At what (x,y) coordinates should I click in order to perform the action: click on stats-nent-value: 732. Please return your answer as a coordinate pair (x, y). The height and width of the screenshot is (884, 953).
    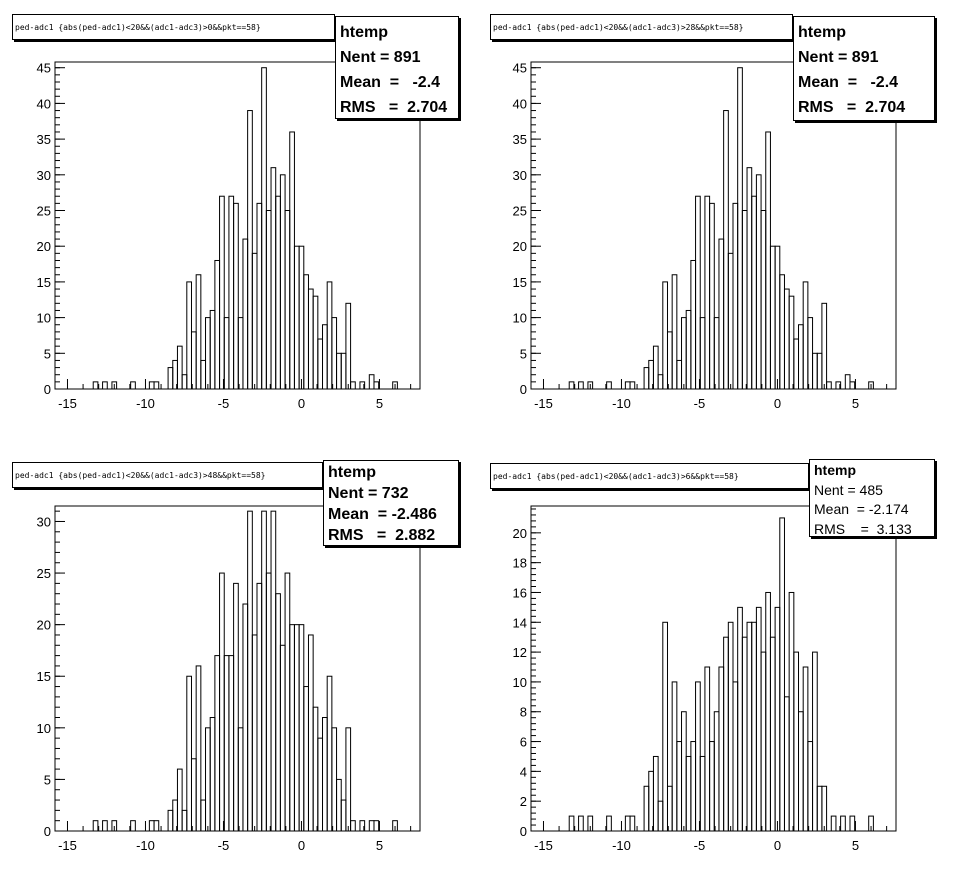
    Looking at the image, I should click on (395, 493).